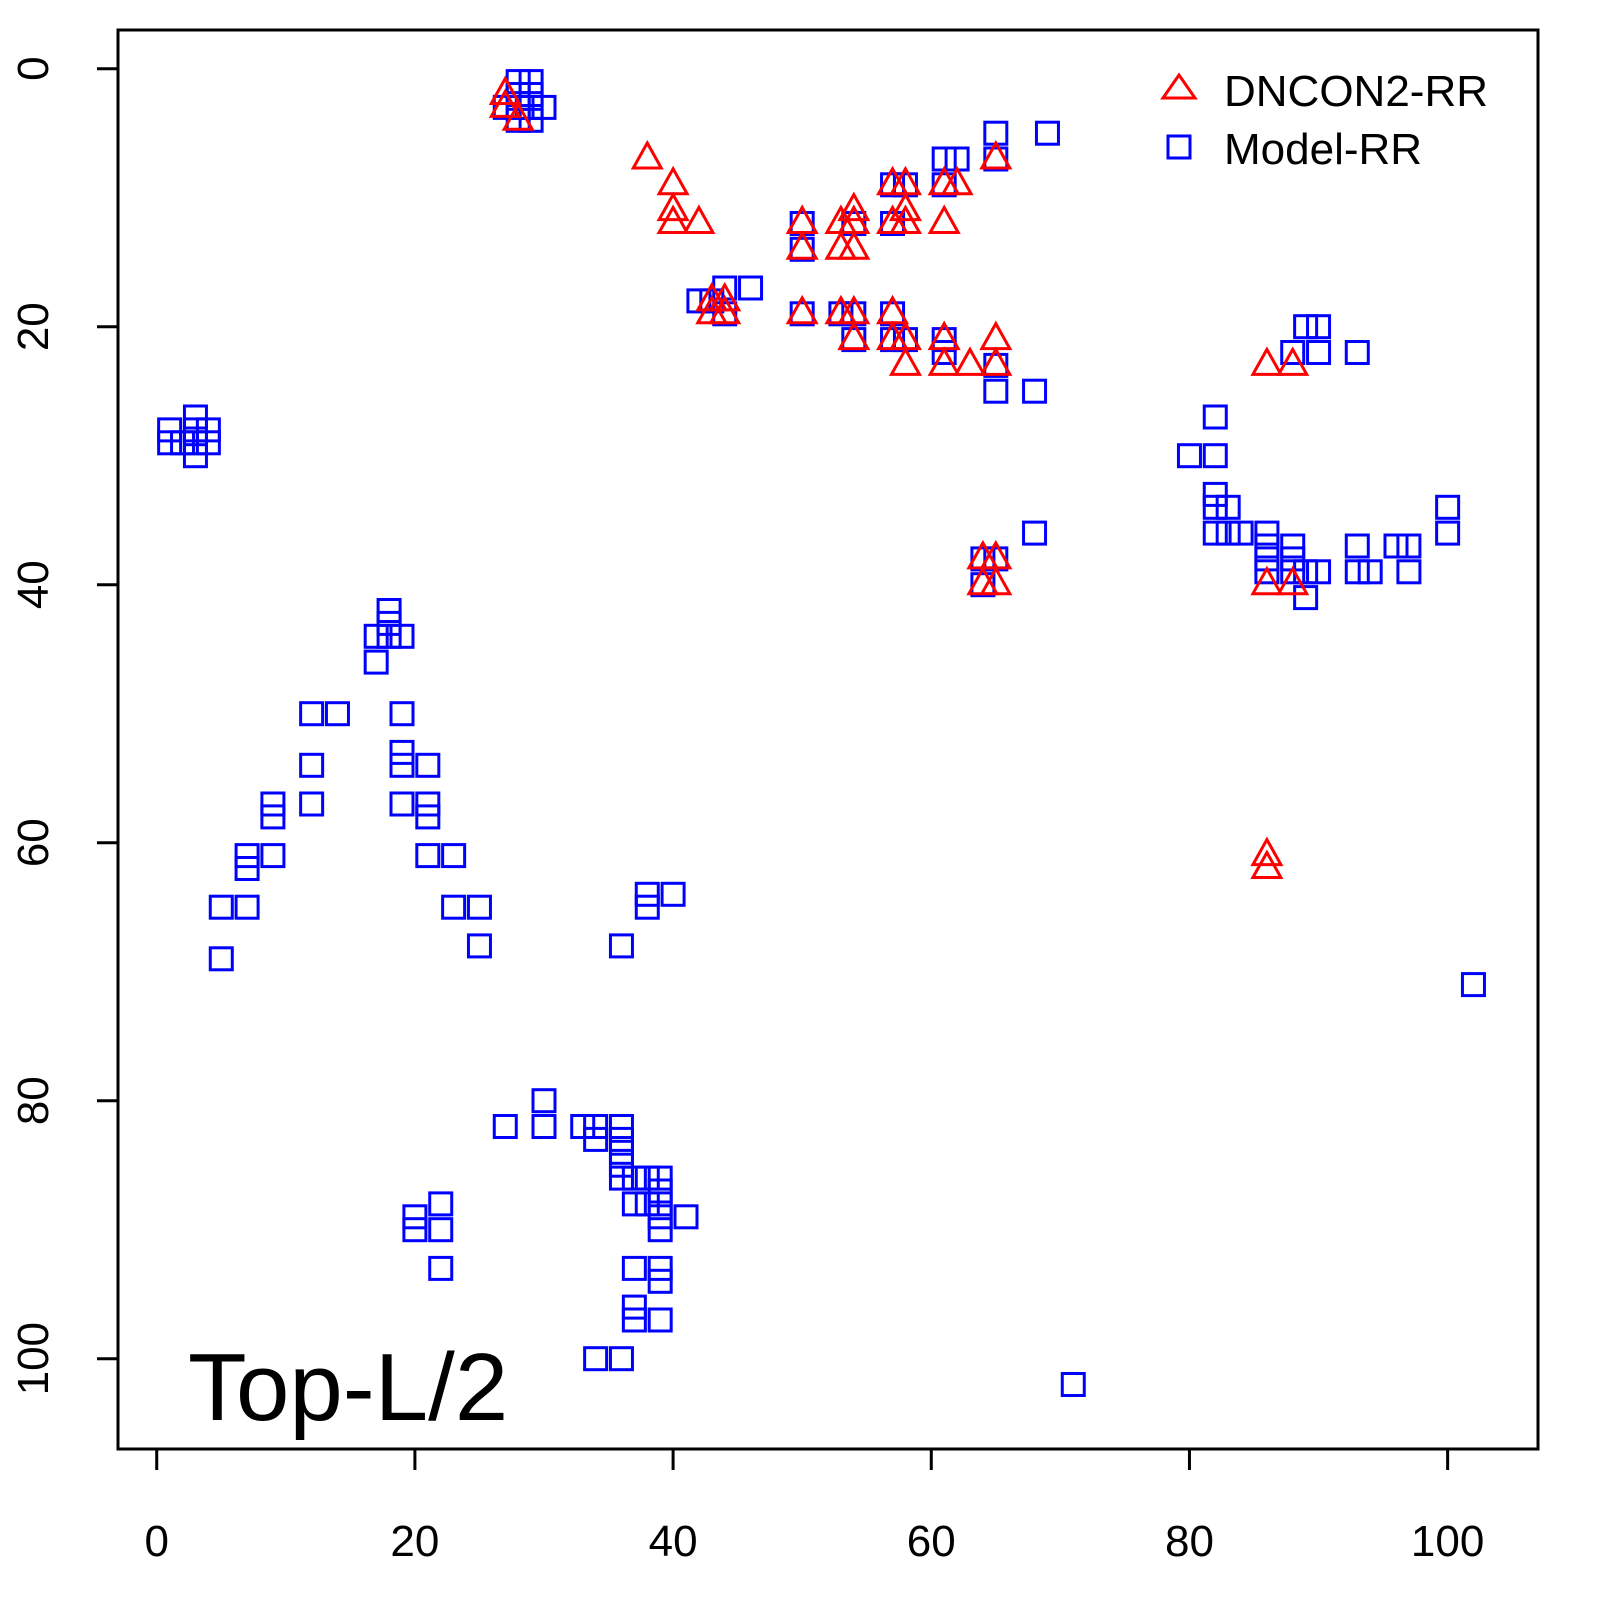 The image size is (1600, 1600). Describe the element at coordinates (1447, 1541) in the screenshot. I see `x-tick-label: 100` at that location.